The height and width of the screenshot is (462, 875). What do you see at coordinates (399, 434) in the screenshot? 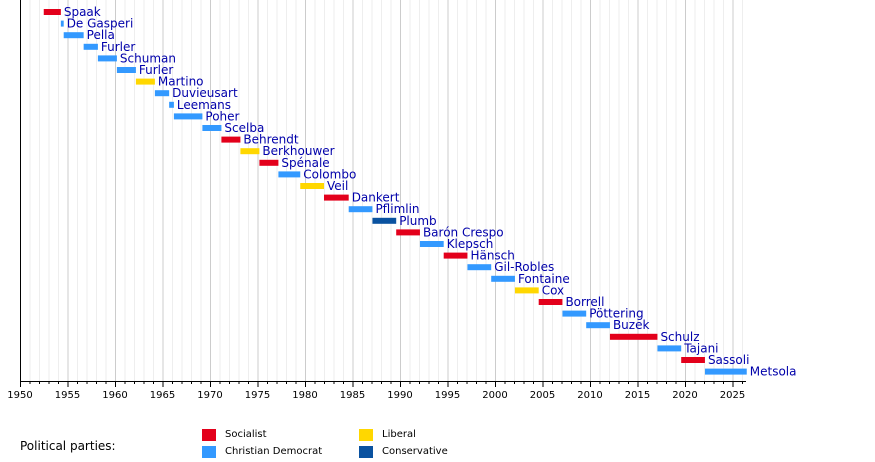
I see `legend-label: Liberal` at bounding box center [399, 434].